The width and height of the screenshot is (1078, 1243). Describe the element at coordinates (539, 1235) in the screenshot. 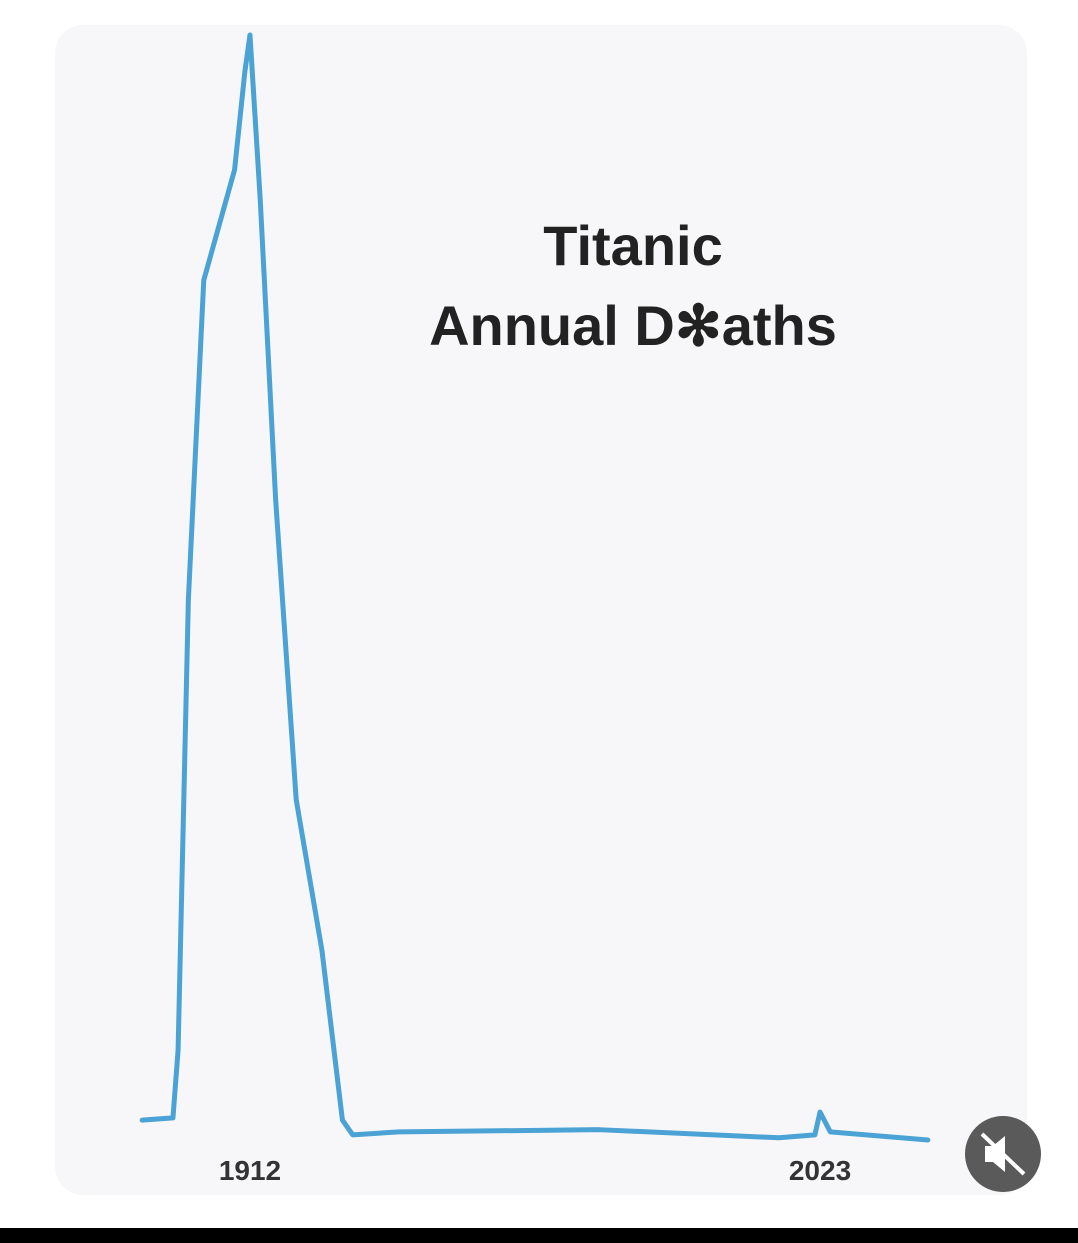

I see `bottom-bar` at that location.